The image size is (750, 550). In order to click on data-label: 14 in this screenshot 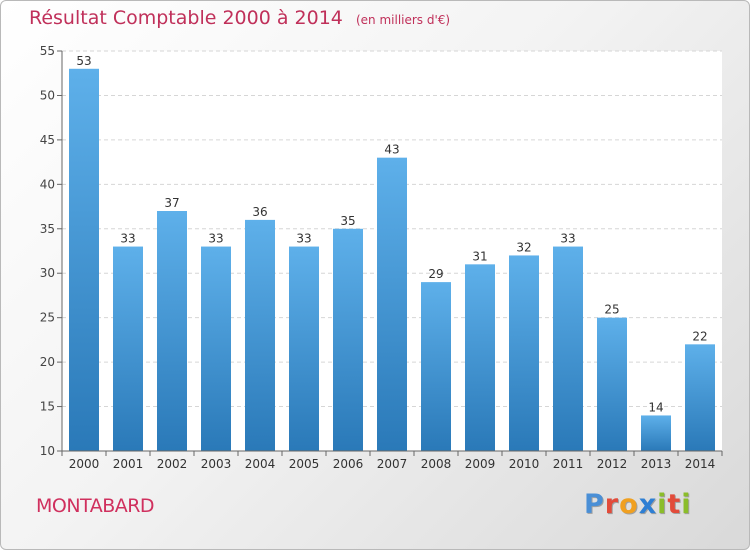, I will do `click(655, 407)`.